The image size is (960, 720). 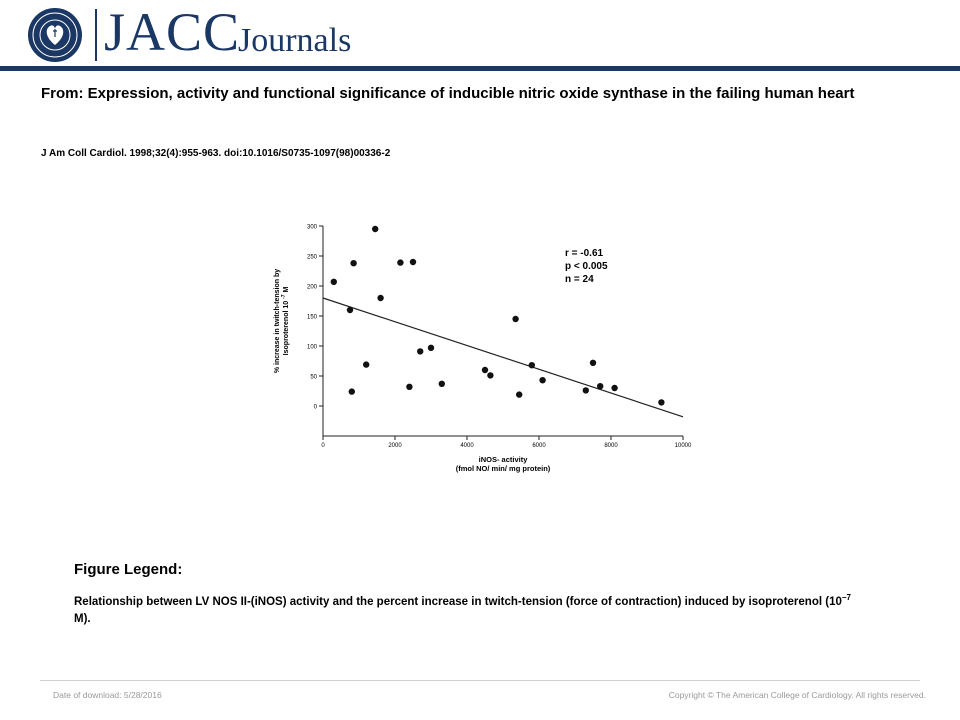 I want to click on chart-stats: r = -0.61 p < 0.005 n = 24, so click(x=586, y=266).